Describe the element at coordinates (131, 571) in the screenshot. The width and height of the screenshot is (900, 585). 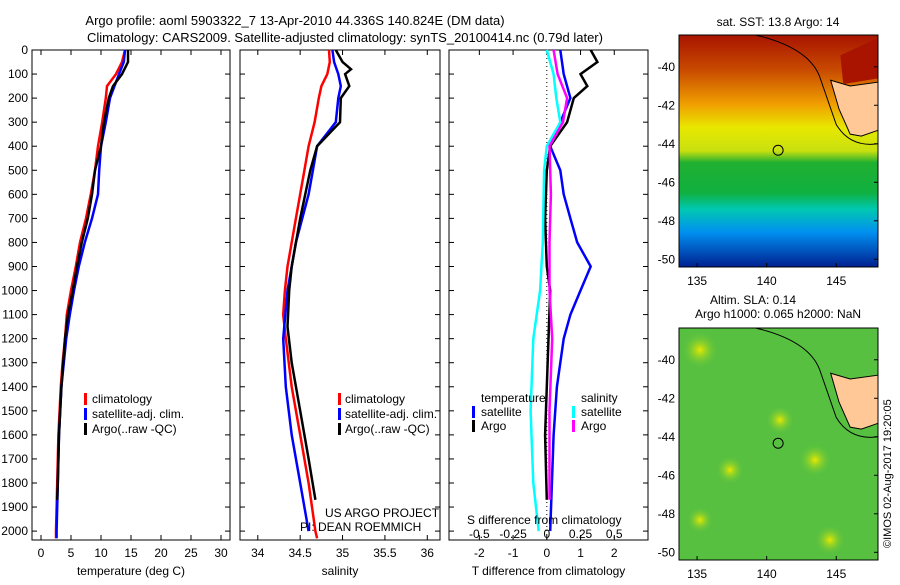
I see `x-axis-label: temperature (deg C)` at that location.